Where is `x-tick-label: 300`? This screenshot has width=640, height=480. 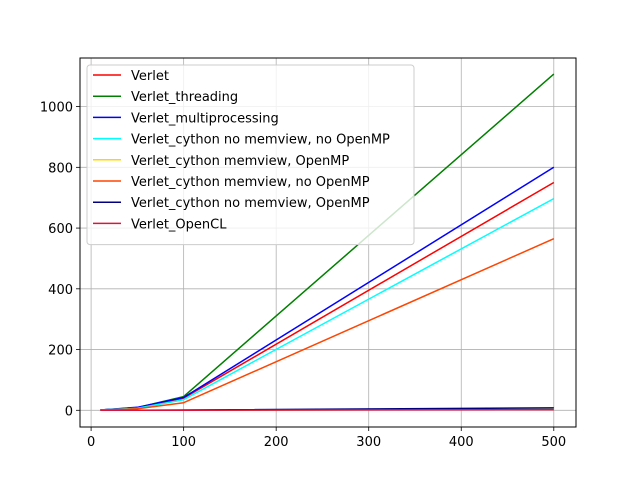 x-tick-label: 300 is located at coordinates (368, 442).